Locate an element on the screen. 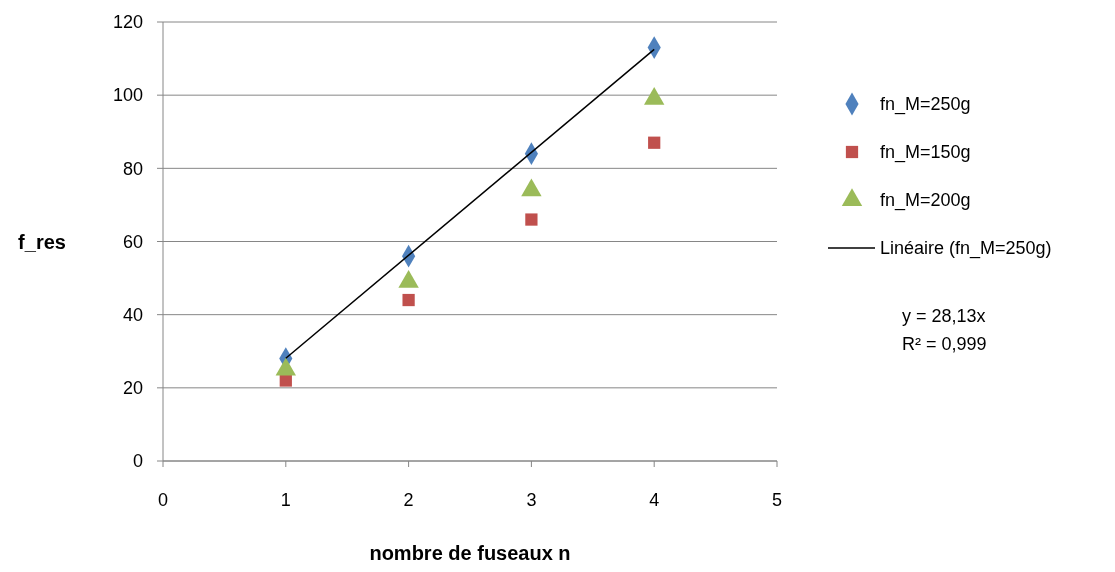  x-tick-label: 1 is located at coordinates (285, 500).